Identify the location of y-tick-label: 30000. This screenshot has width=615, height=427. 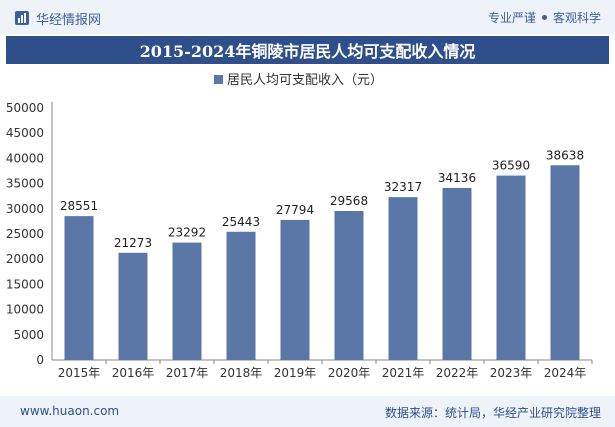
(25, 209).